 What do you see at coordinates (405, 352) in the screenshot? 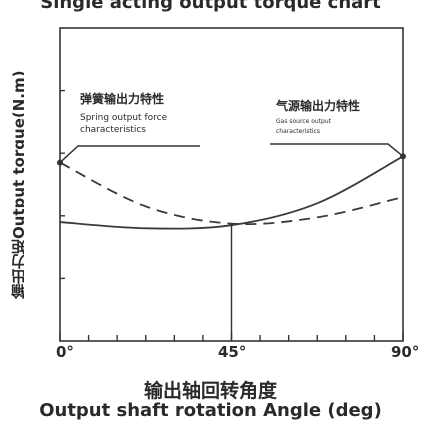
I see `x-tick-label-90: 90°` at bounding box center [405, 352].